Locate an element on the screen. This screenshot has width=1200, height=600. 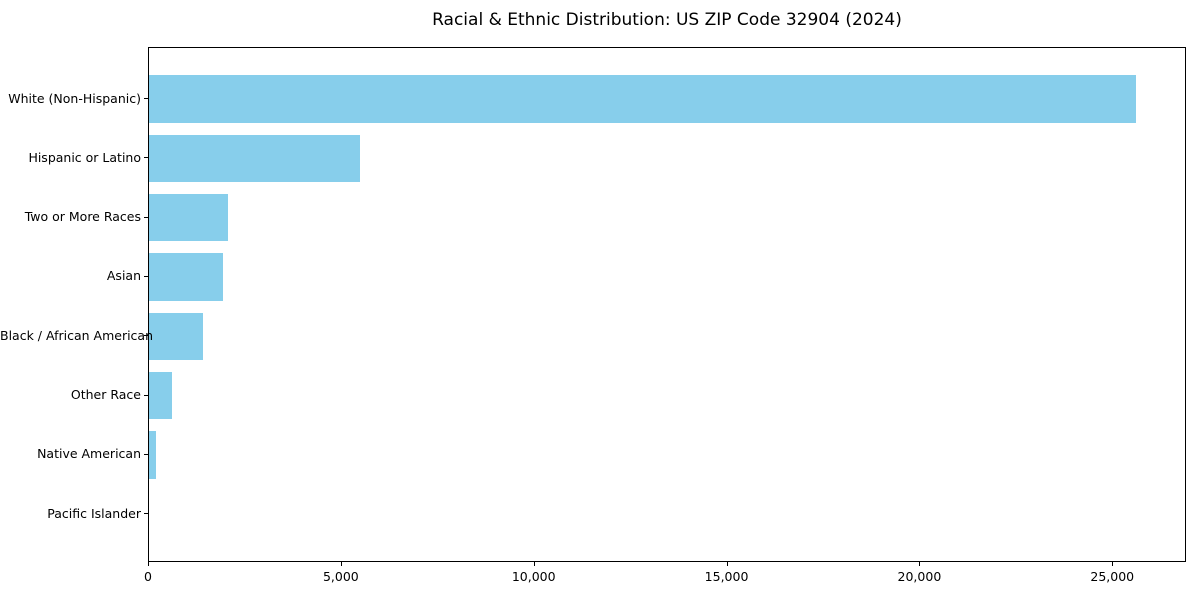
y-tick-label-black-african-american: Black / African American is located at coordinates (77, 335).